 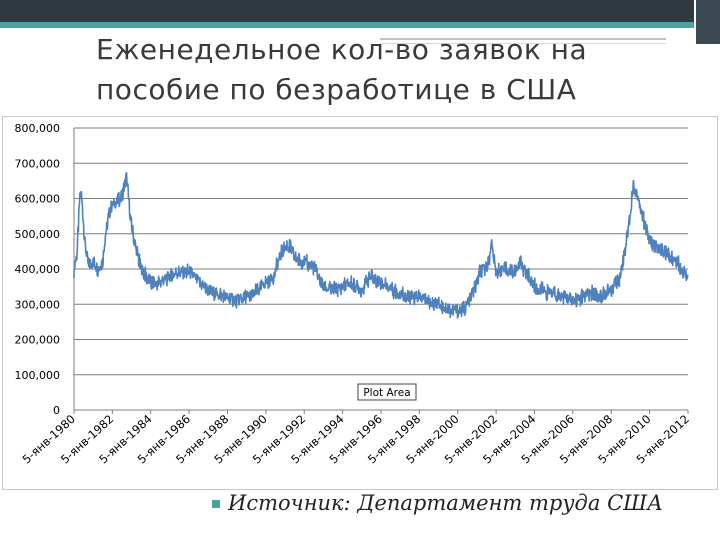 I want to click on y-tick-label: 500,000, so click(x=38, y=234).